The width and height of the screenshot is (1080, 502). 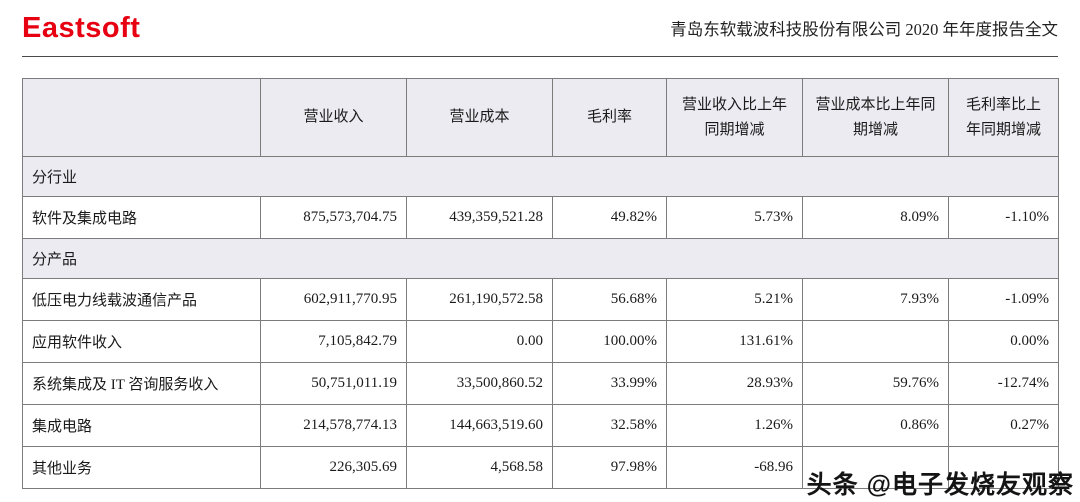 What do you see at coordinates (81, 27) in the screenshot?
I see `eastsoft-logo: Eastsoft` at bounding box center [81, 27].